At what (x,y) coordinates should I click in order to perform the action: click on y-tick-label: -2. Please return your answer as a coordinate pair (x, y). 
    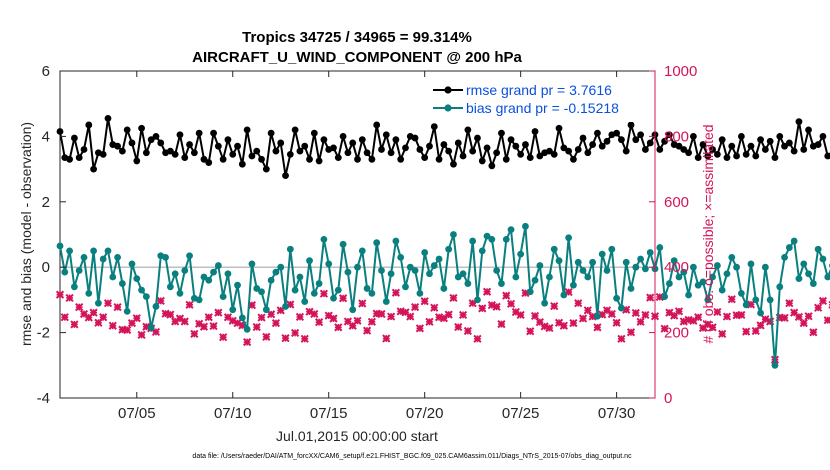
    Looking at the image, I should click on (43, 333).